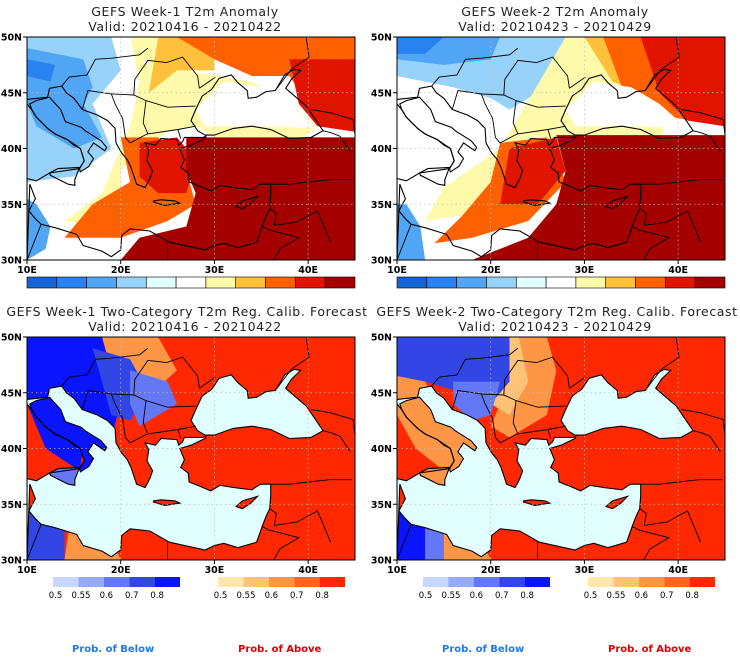 The image size is (740, 662). I want to click on panel-title-week1-anomaly: GEFS Week-1 T2m Anomaly, so click(185, 11).